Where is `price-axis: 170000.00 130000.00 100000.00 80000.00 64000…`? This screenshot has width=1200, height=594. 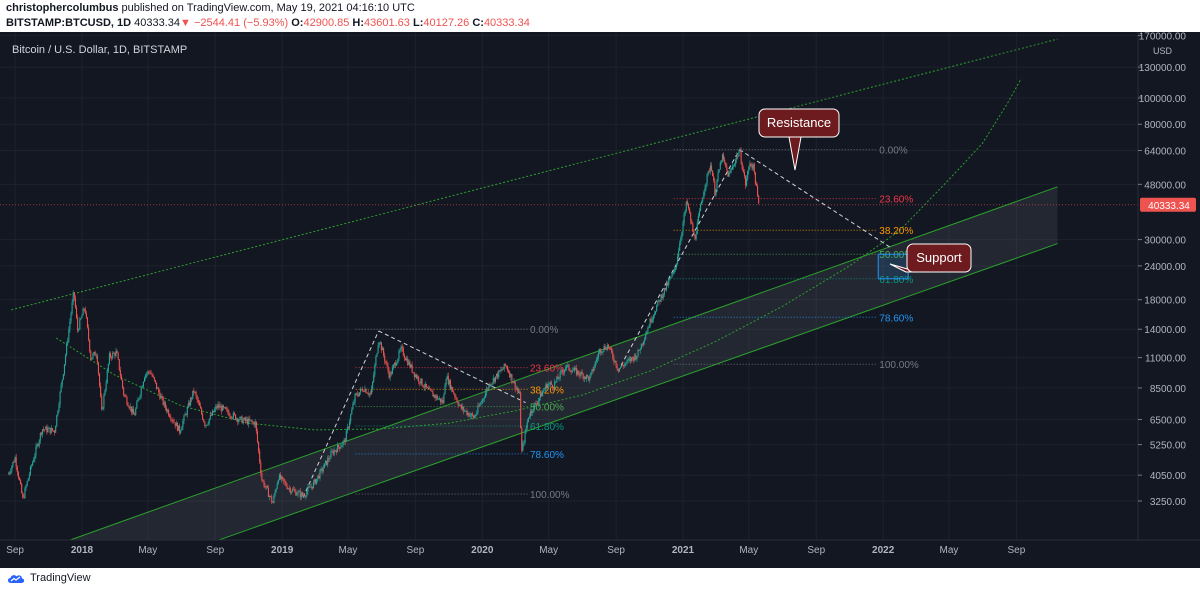
price-axis: 170000.00 130000.00 100000.00 80000.00 64000… is located at coordinates (1168, 300).